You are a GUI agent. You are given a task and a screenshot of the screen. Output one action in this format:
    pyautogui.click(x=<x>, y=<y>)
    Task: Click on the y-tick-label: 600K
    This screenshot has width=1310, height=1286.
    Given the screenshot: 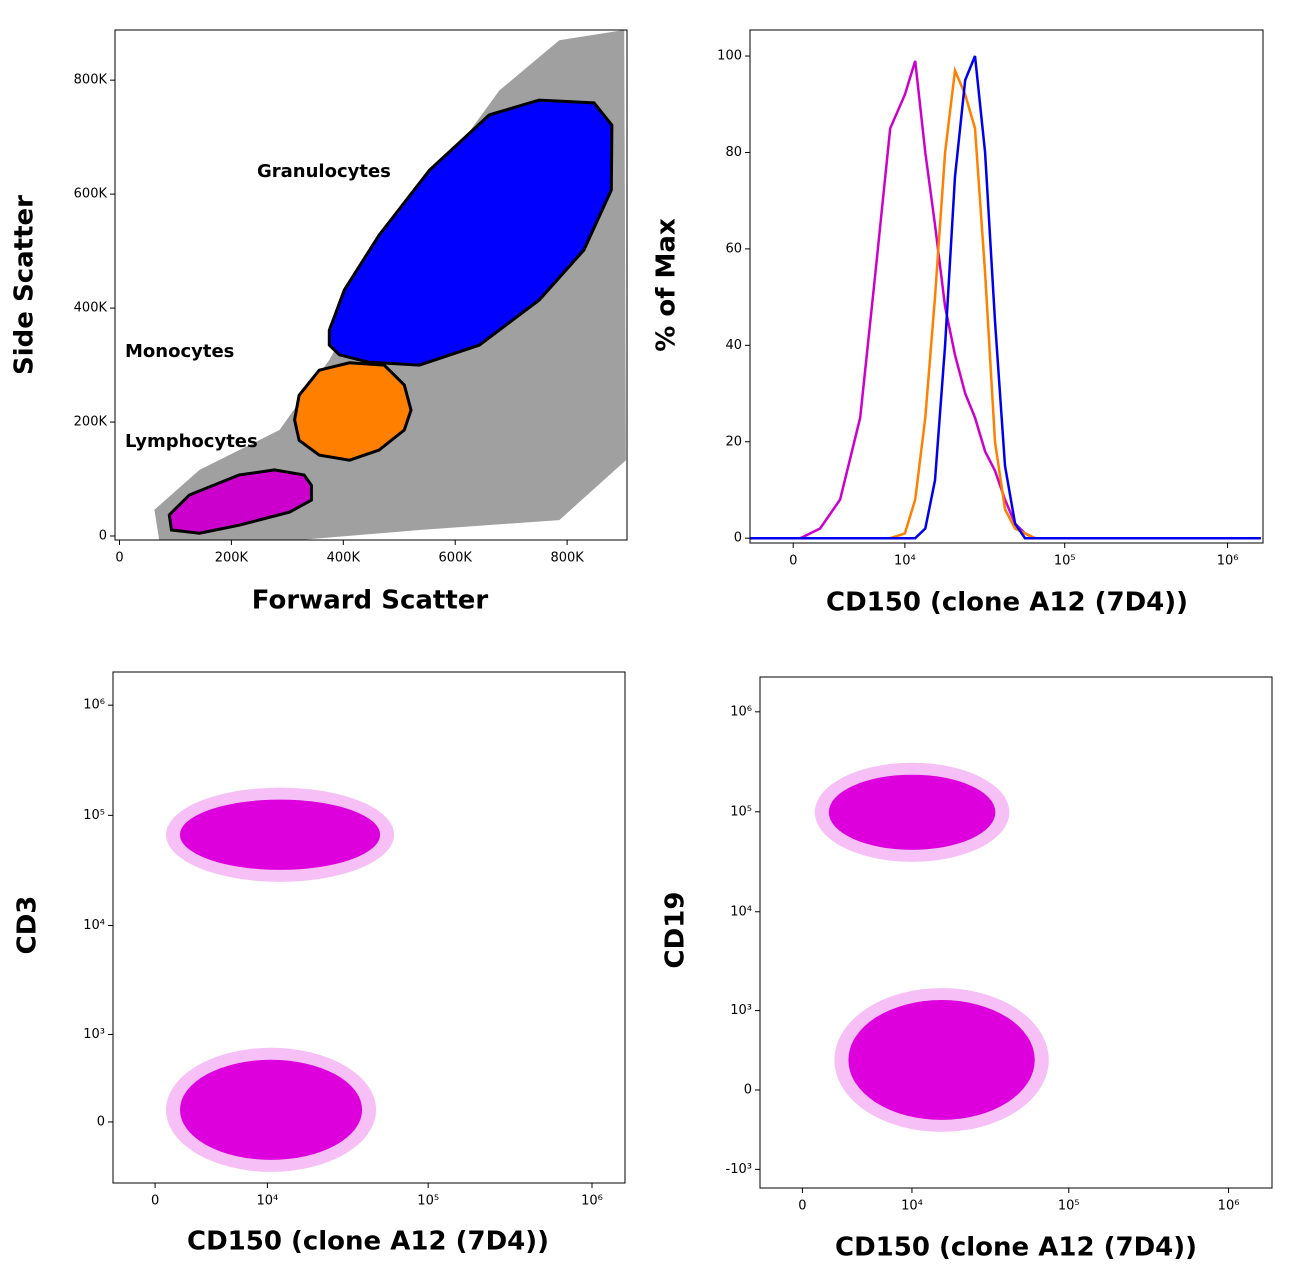 What is the action you would take?
    pyautogui.click(x=91, y=194)
    